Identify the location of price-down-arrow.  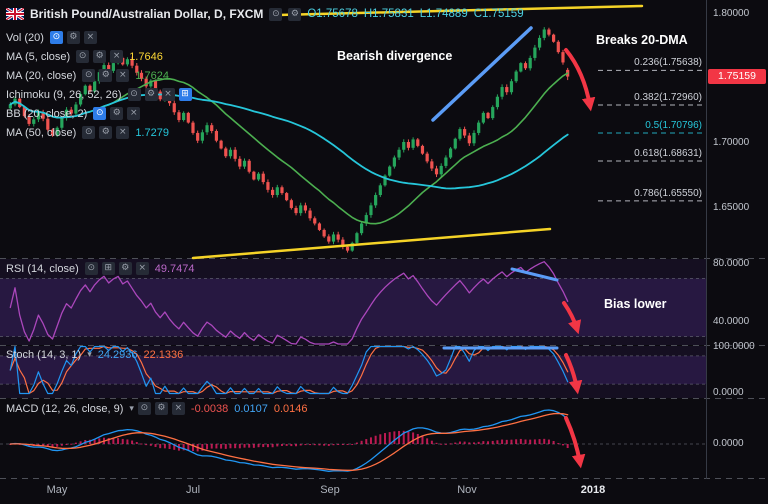
(580, 80).